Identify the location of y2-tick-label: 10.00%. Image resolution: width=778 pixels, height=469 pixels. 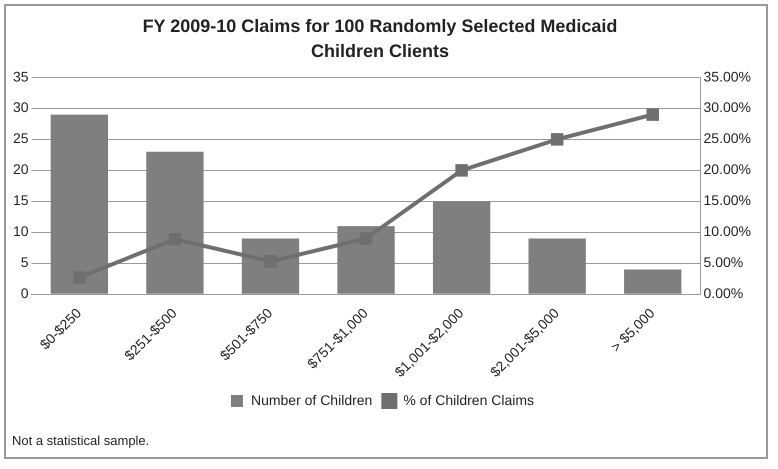
(727, 231).